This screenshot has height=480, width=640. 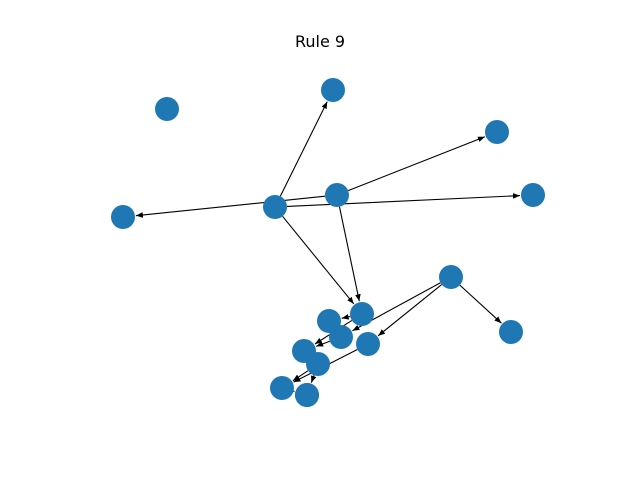 What do you see at coordinates (337, 195) in the screenshot?
I see `node-g` at bounding box center [337, 195].